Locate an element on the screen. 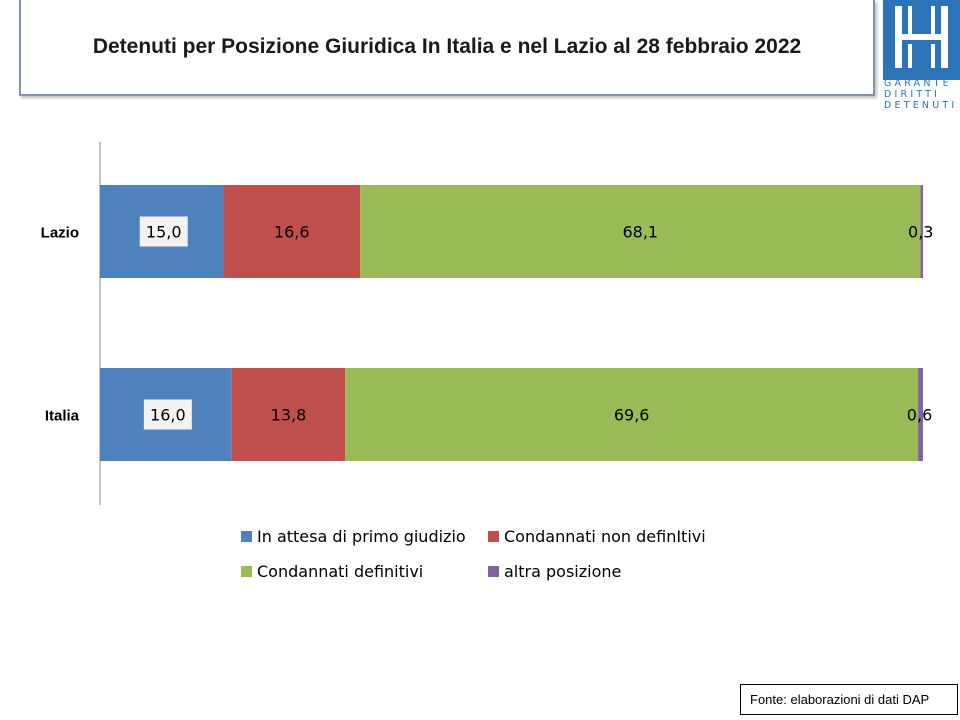  data-label: 16,6 is located at coordinates (292, 232).